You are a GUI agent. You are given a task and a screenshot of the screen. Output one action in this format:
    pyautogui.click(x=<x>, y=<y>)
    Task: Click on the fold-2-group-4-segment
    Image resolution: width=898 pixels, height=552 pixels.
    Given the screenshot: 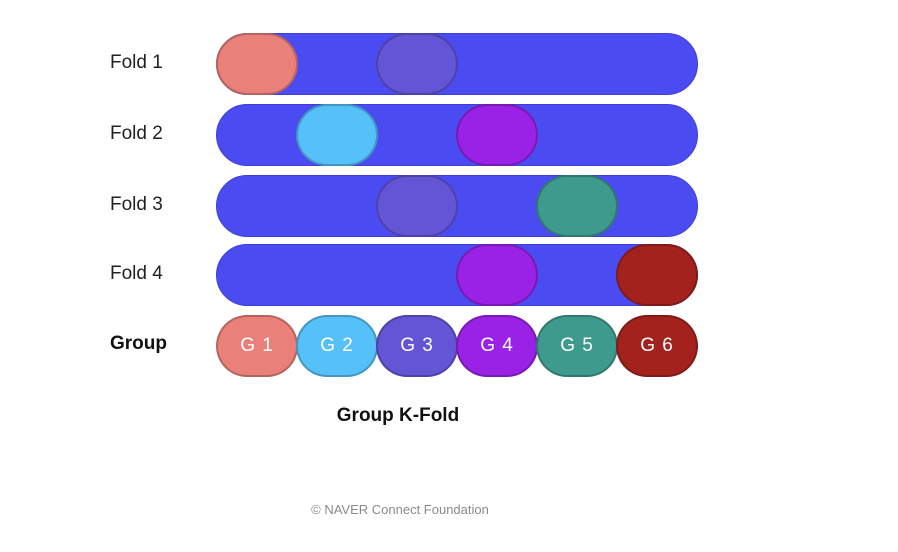 What is the action you would take?
    pyautogui.click(x=497, y=135)
    